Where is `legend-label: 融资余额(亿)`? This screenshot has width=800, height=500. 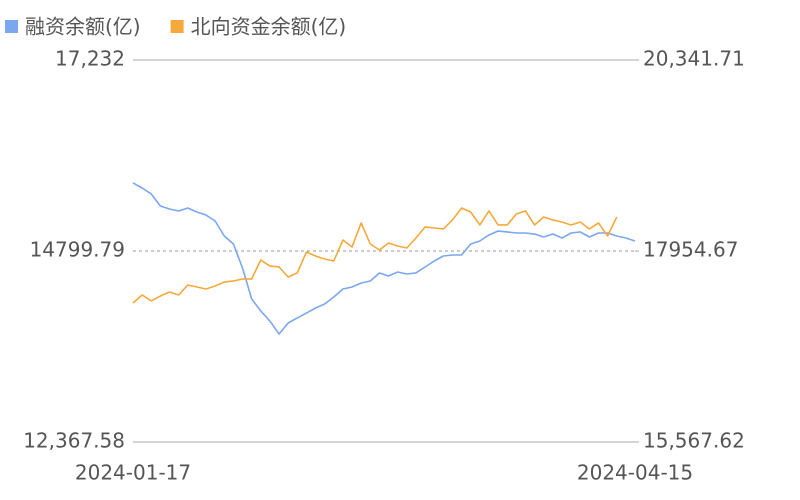
legend-label: 融资余额(亿) is located at coordinates (83, 27).